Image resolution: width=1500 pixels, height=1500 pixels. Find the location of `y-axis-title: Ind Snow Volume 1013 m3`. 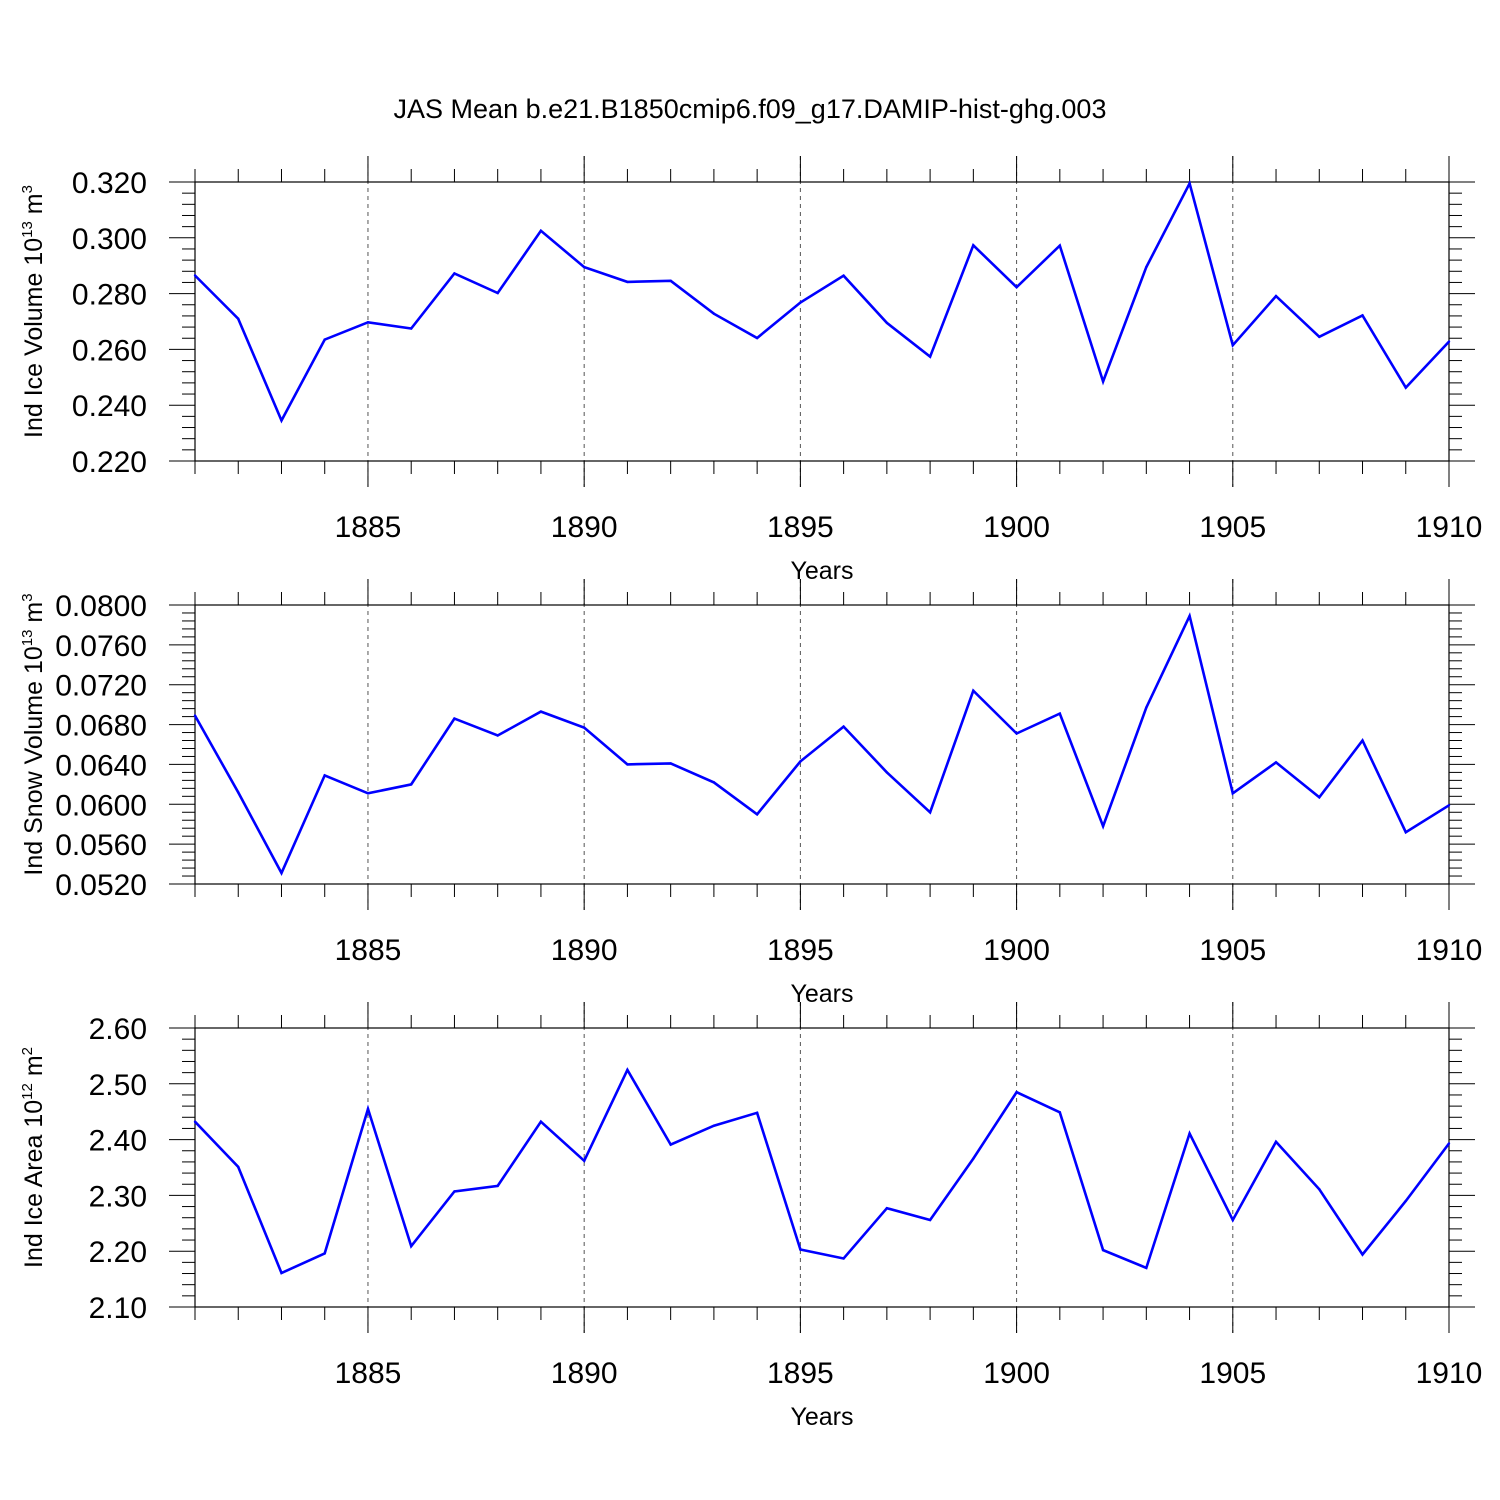

y-axis-title: Ind Snow Volume 1013 m3 is located at coordinates (33, 734).